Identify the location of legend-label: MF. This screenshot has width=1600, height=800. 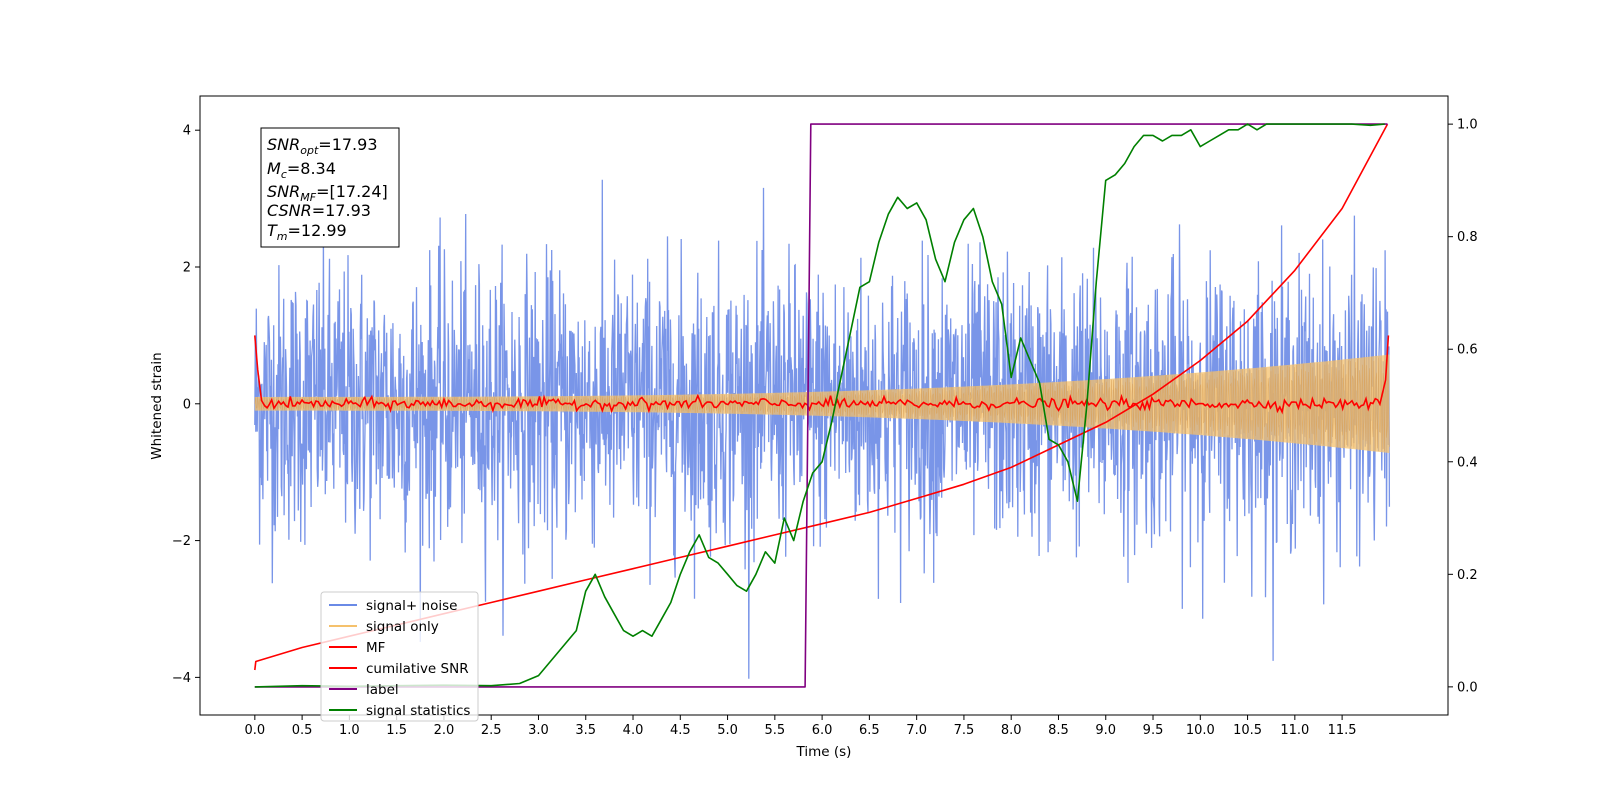
(375, 648).